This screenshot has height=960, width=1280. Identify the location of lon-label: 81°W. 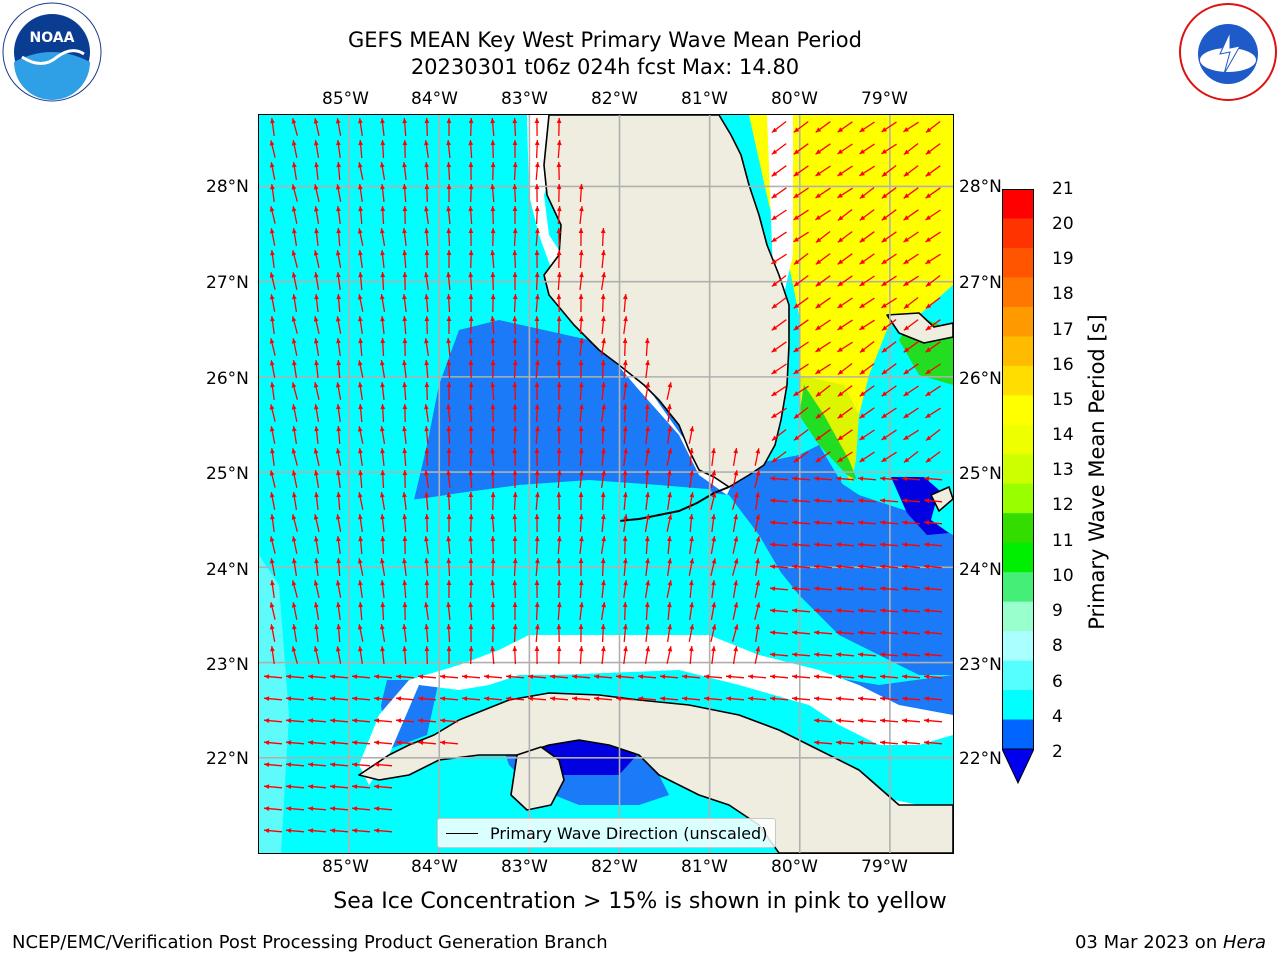
(704, 99).